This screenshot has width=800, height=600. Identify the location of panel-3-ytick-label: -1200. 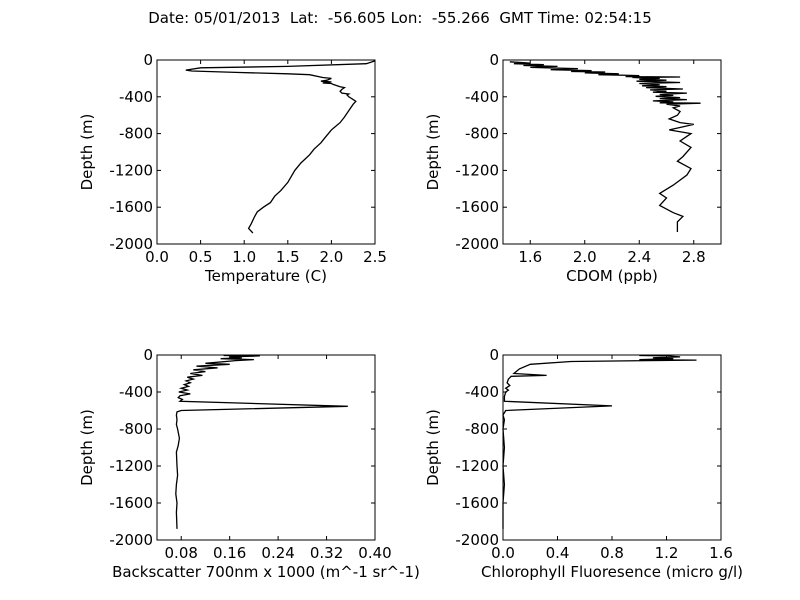
(131, 466).